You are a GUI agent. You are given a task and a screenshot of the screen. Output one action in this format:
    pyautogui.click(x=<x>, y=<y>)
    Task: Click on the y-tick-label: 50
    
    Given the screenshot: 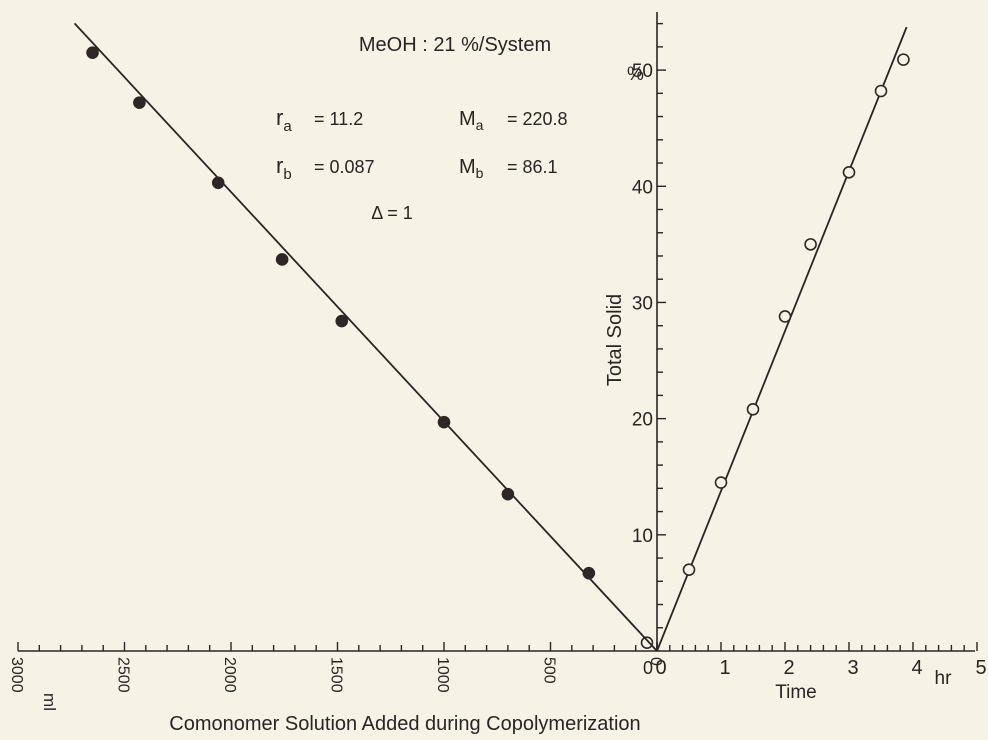 What is the action you would take?
    pyautogui.click(x=642, y=71)
    